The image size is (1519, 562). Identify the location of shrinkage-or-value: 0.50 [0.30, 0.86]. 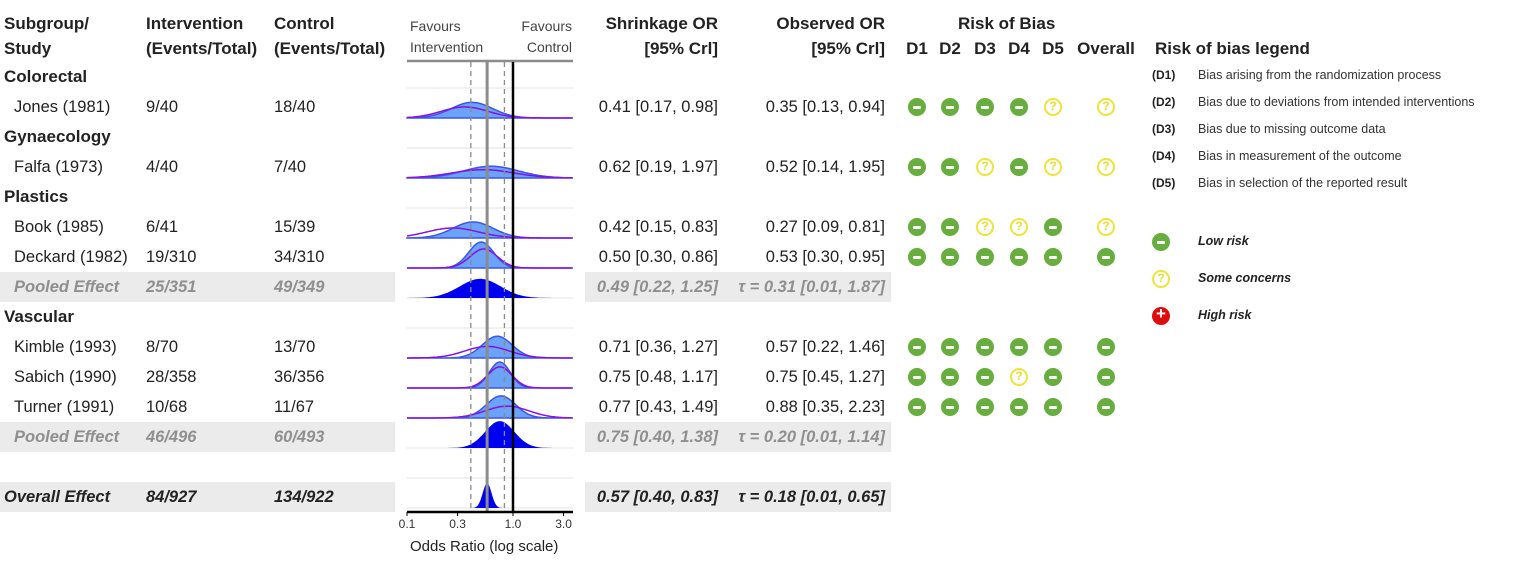
(658, 257).